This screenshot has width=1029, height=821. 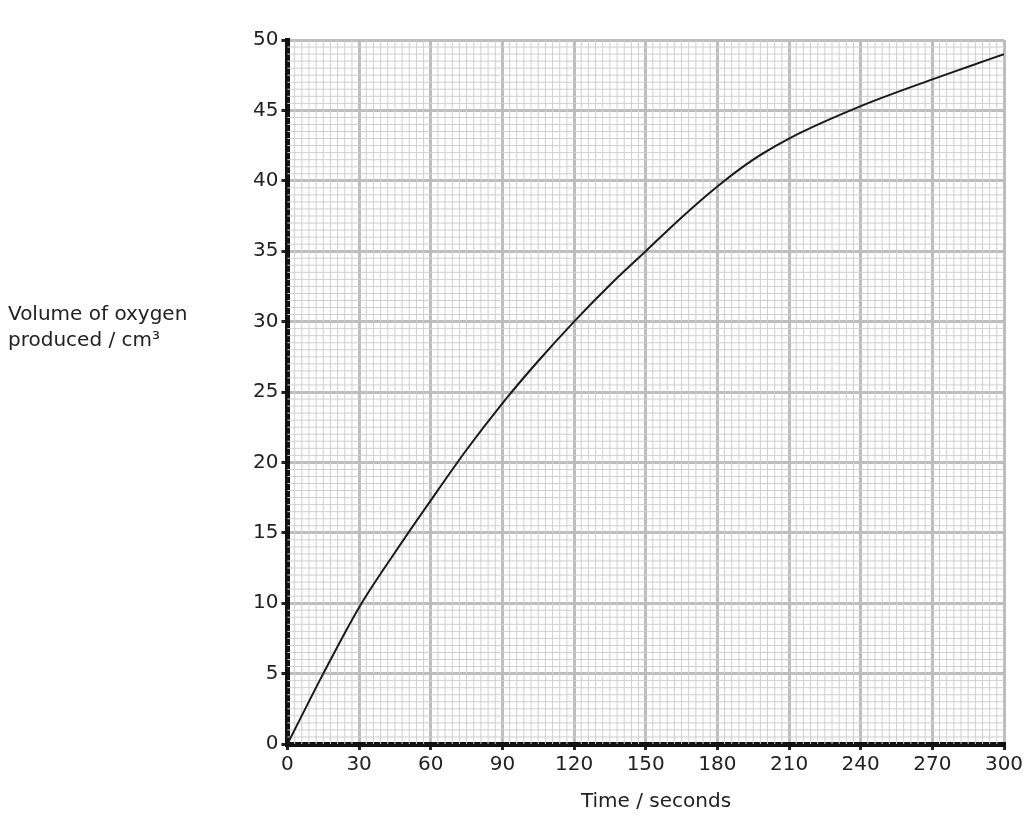 What do you see at coordinates (266, 38) in the screenshot?
I see `y-tick-label: 50` at bounding box center [266, 38].